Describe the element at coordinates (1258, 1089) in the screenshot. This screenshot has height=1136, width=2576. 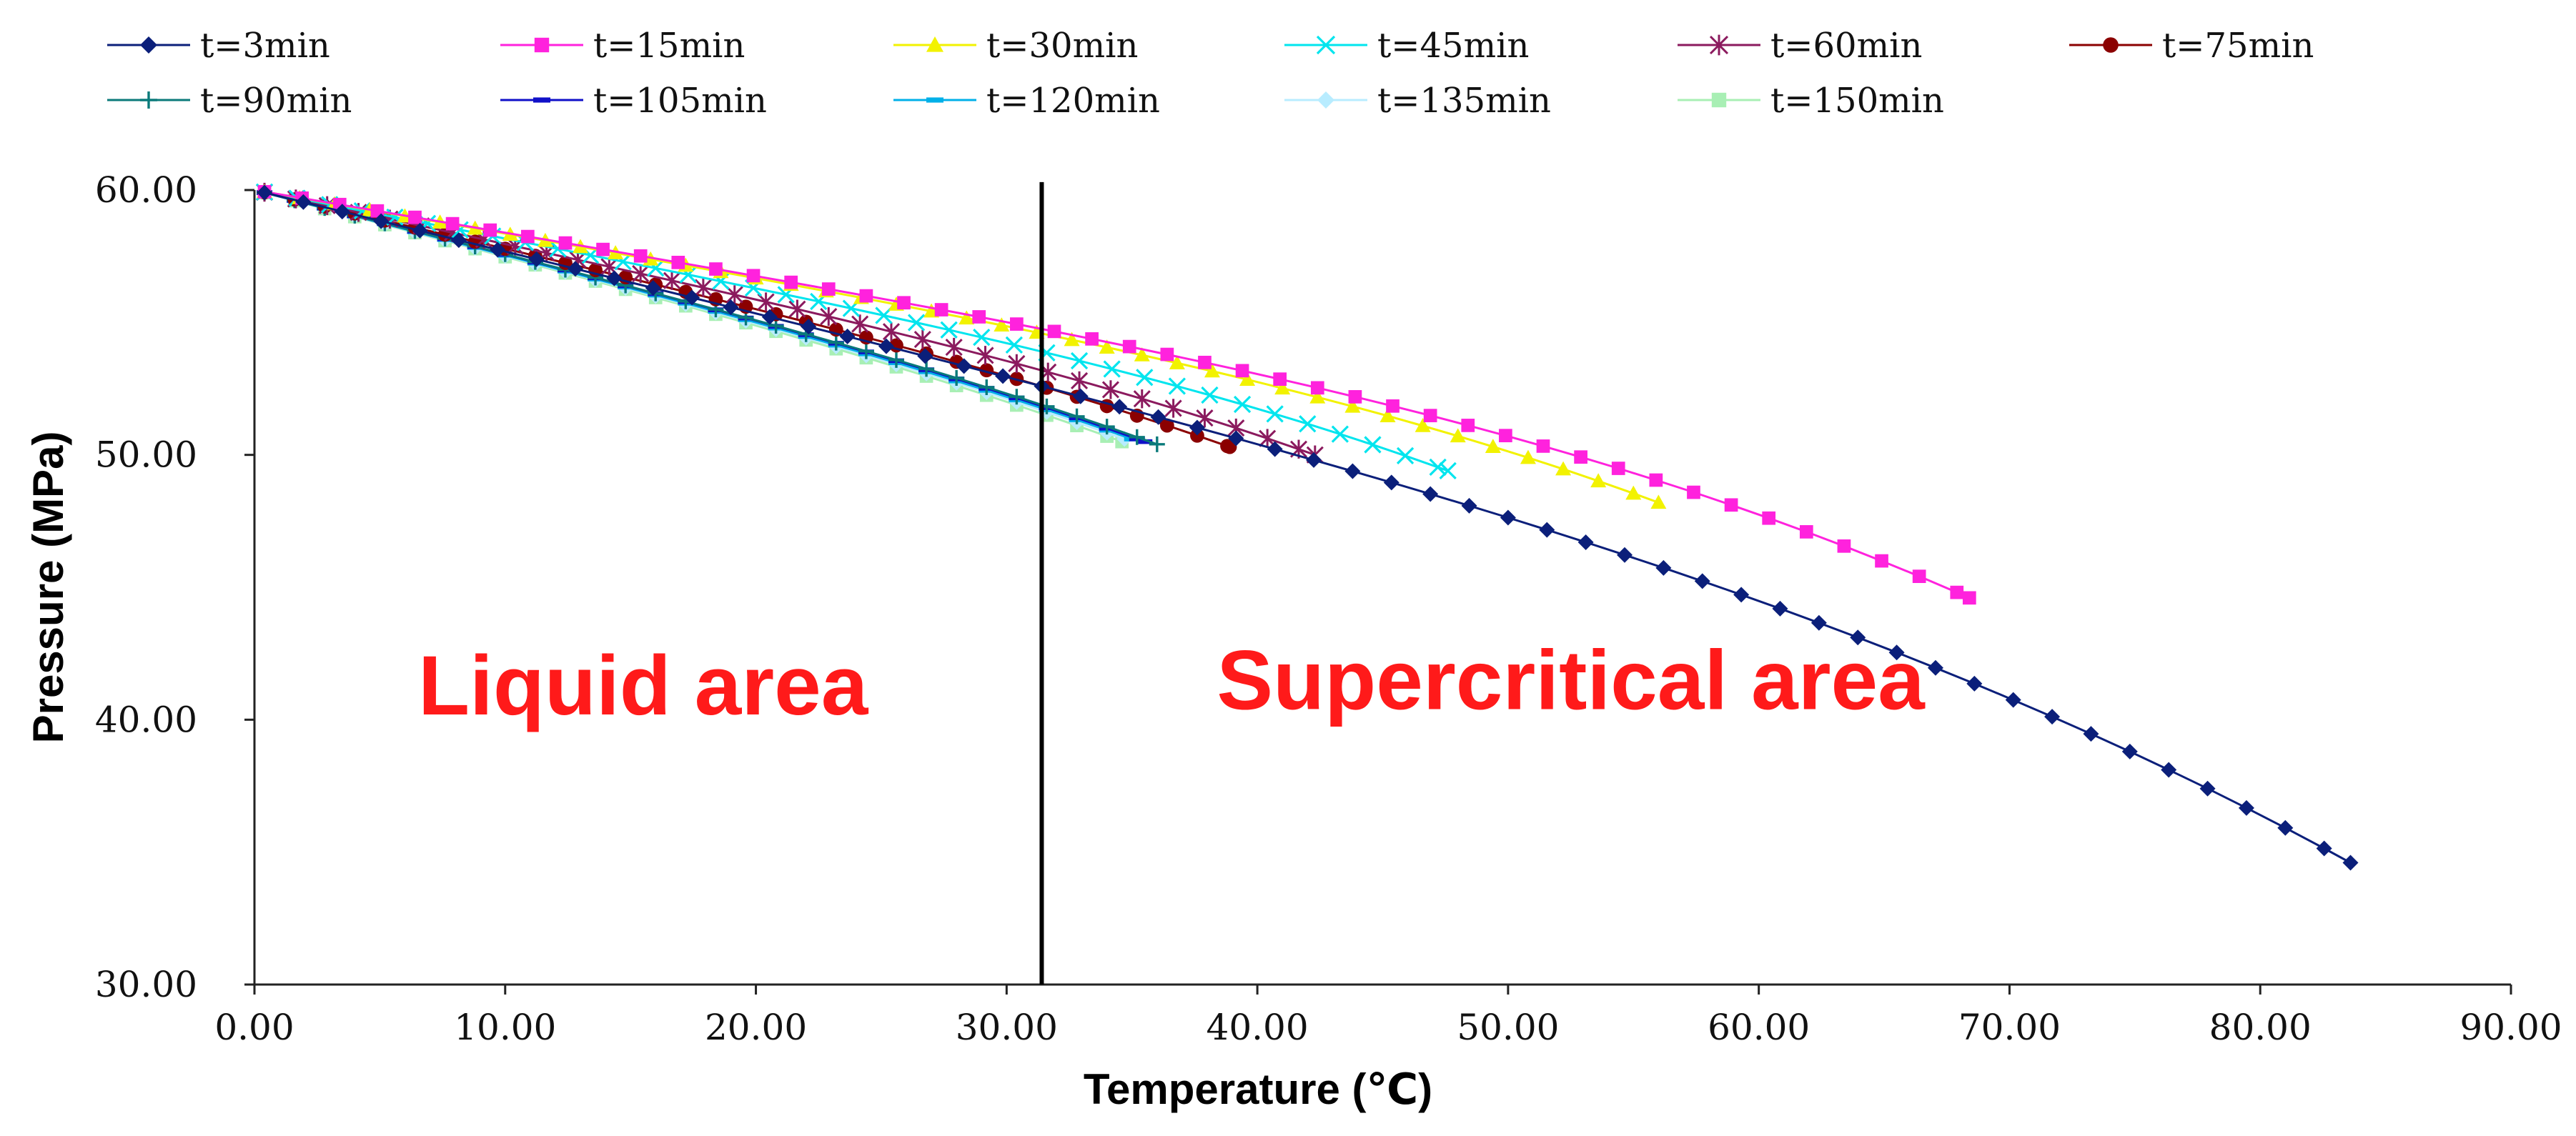
I see `x-axis-title: Temperature (℃)` at that location.